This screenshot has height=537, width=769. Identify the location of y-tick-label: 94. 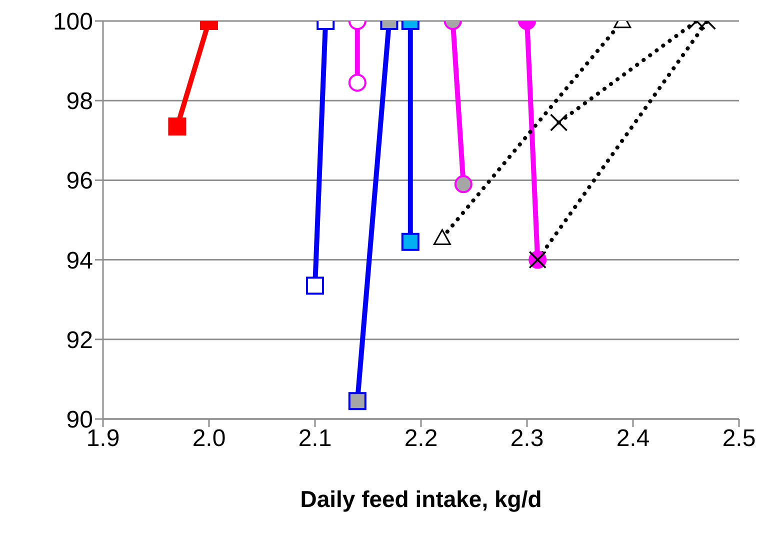
(79, 260).